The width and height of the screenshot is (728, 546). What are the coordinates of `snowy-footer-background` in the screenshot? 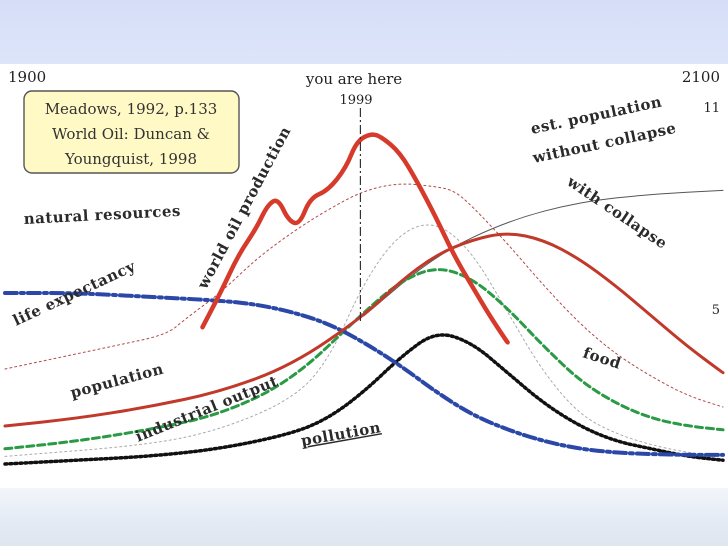 It's located at (364, 517).